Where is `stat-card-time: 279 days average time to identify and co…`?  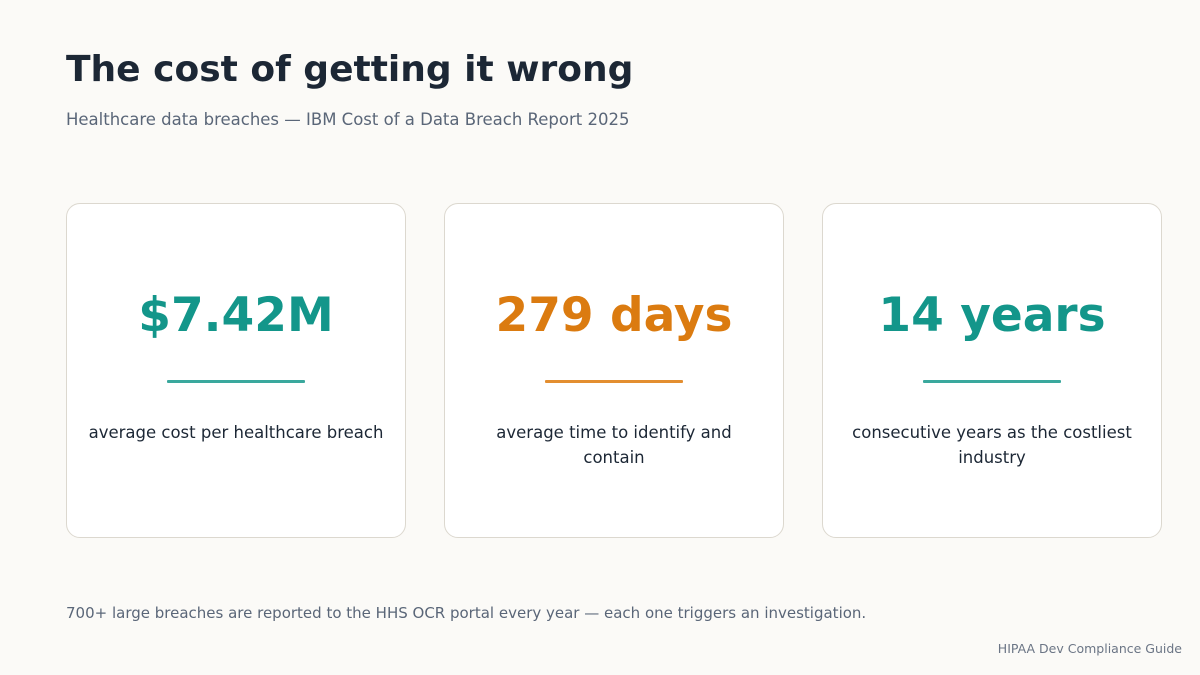
stat-card-time: 279 days average time to identify and co… is located at coordinates (614, 370).